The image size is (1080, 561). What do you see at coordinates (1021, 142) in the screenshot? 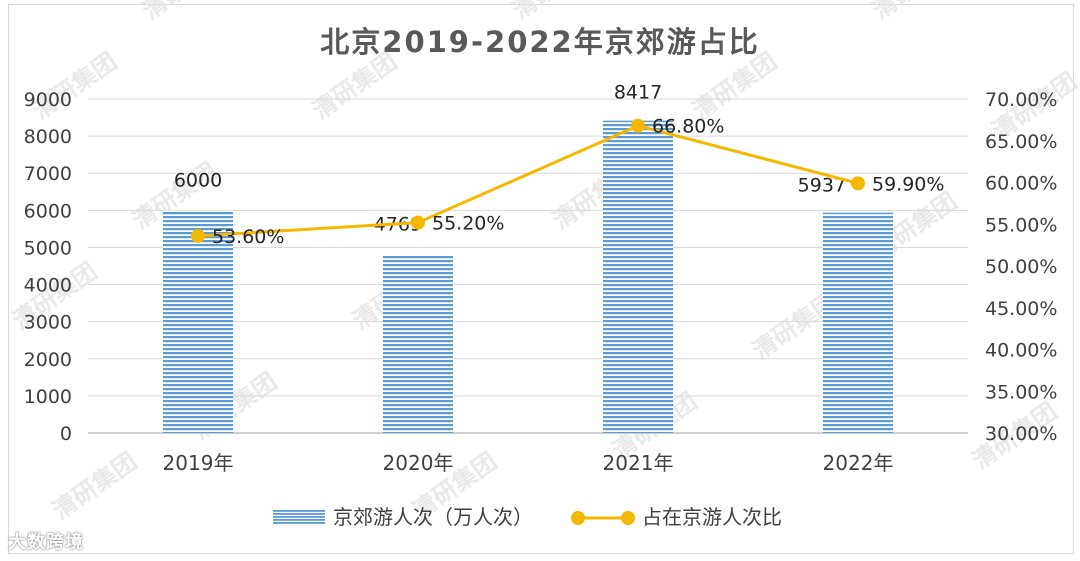
I see `right-tick-label: 65.00%` at bounding box center [1021, 142].